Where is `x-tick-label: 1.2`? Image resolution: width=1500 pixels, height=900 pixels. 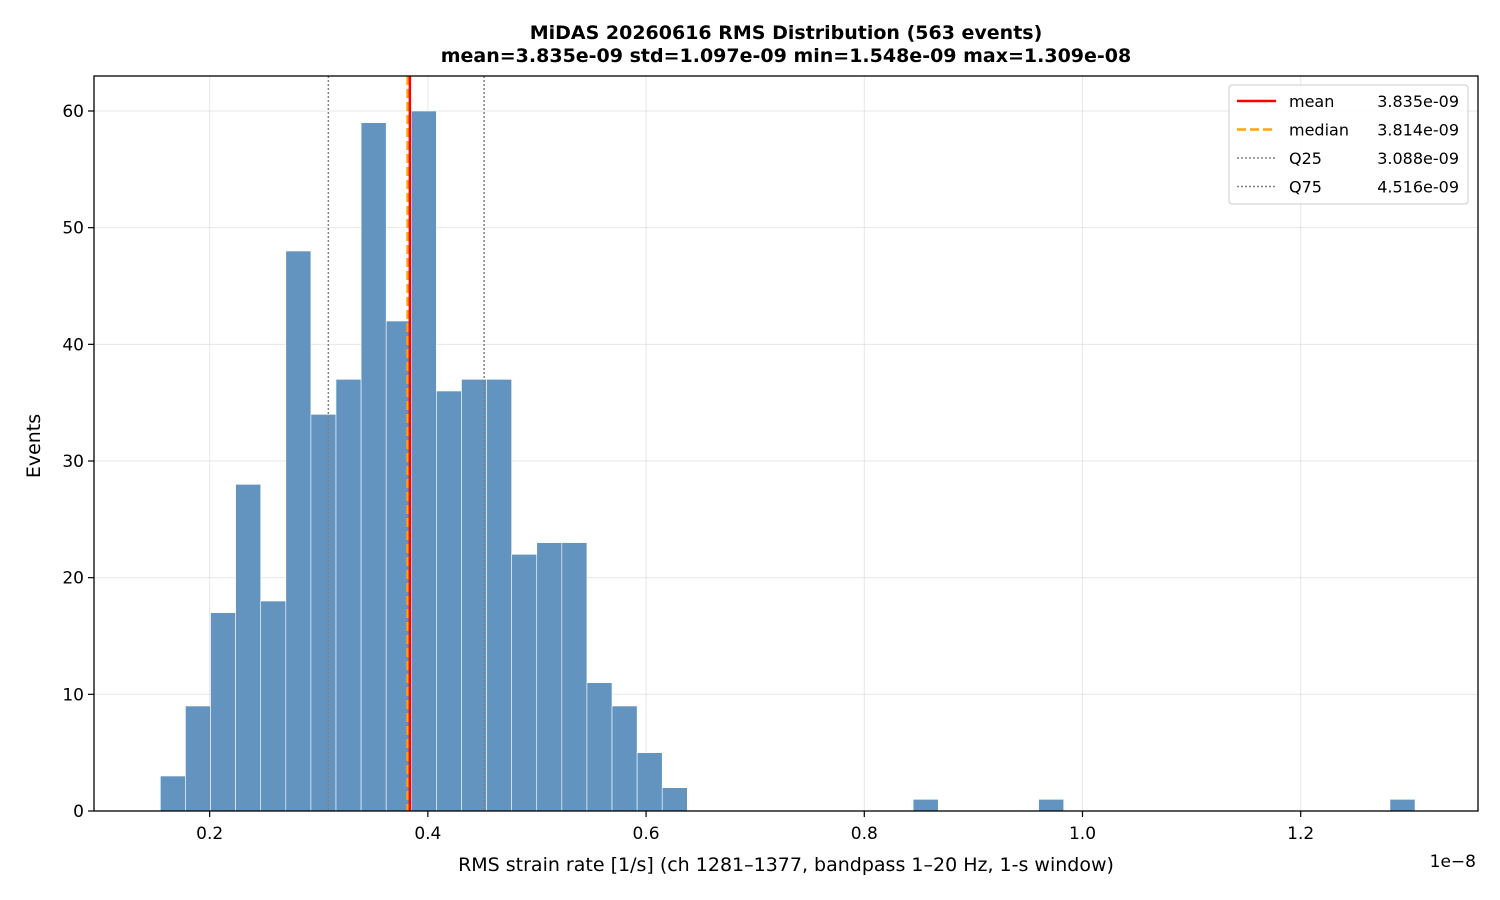 x-tick-label: 1.2 is located at coordinates (1300, 834).